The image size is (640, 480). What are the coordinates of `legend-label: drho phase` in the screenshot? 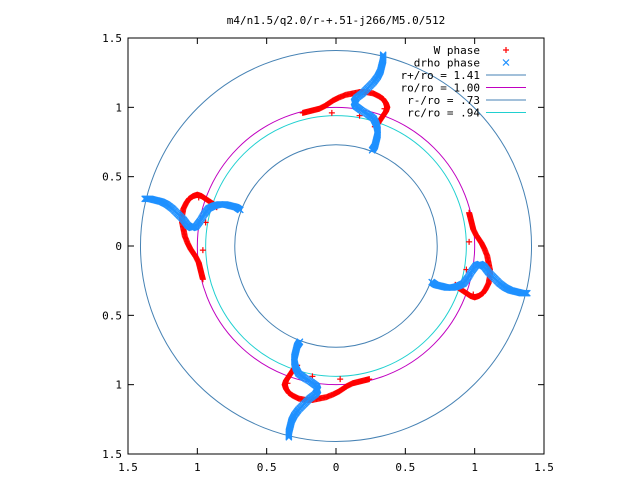 It's located at (447, 63).